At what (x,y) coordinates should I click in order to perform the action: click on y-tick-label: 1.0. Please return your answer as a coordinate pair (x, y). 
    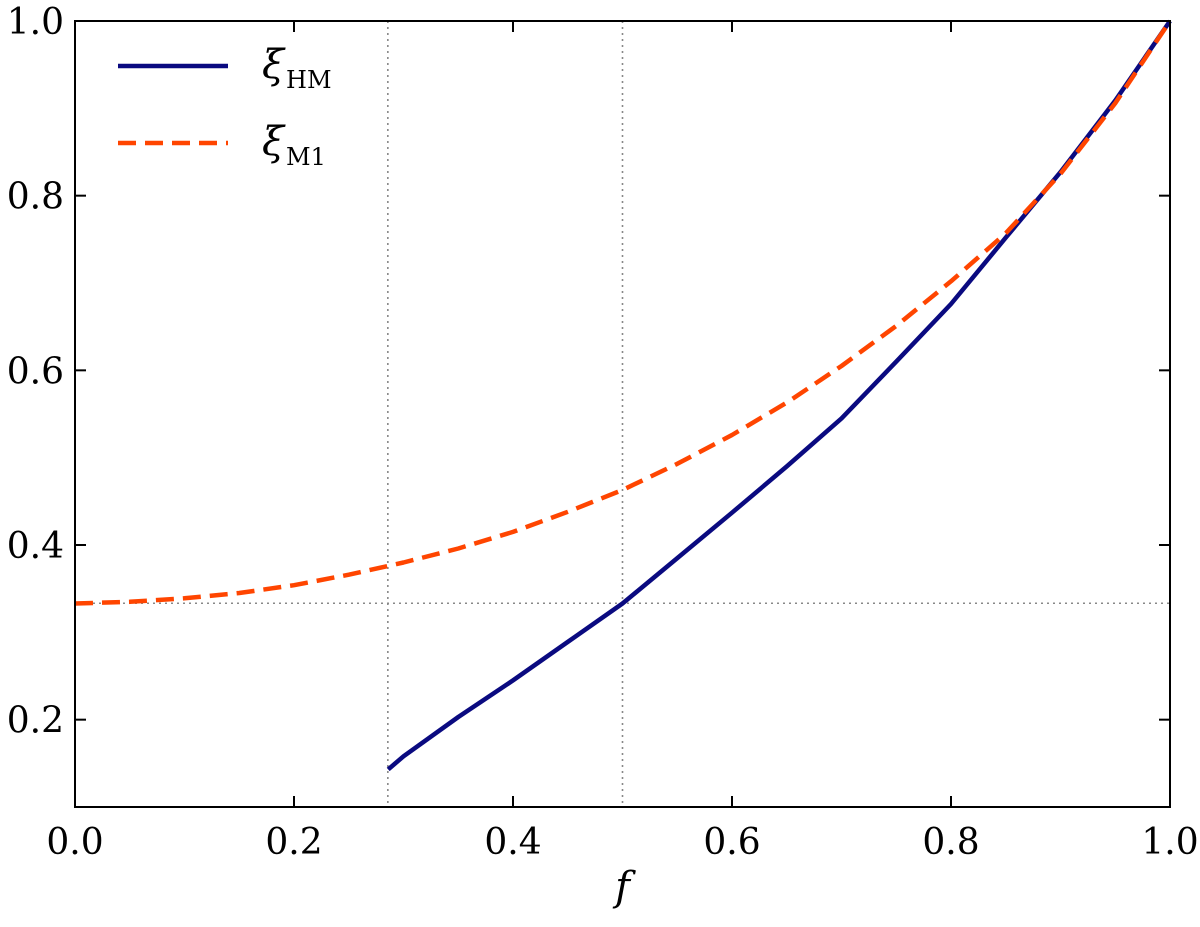
    Looking at the image, I should click on (35, 22).